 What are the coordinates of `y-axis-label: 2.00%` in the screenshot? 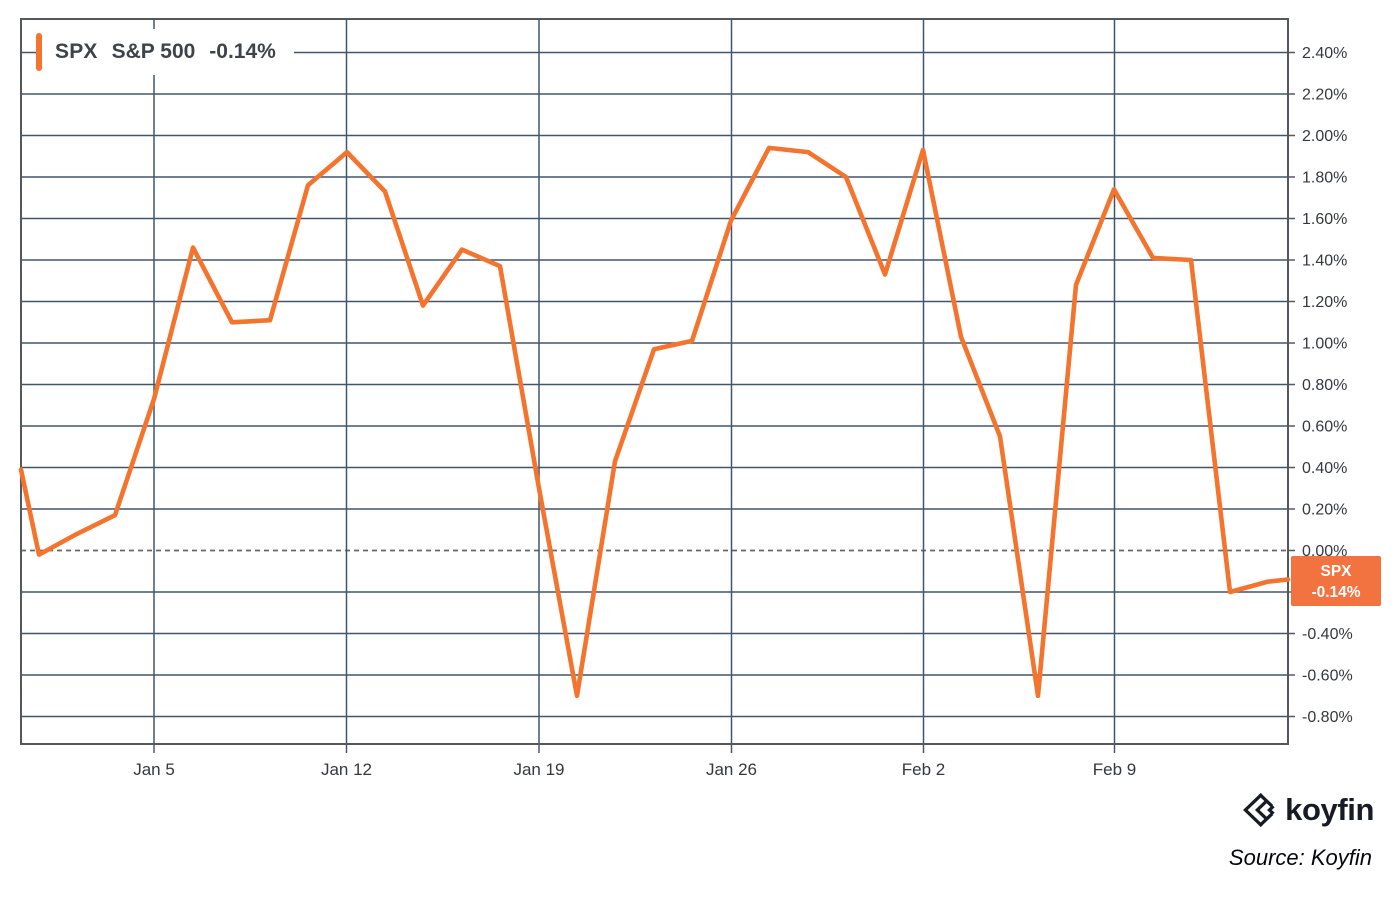 It's located at (1324, 136).